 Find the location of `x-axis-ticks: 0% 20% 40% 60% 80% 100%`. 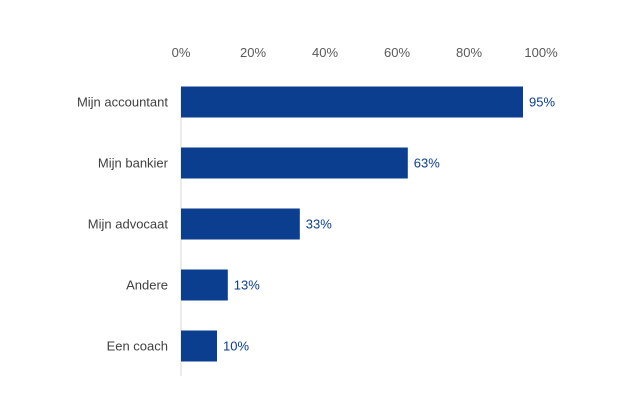

x-axis-ticks: 0% 20% 40% 60% 80% 100% is located at coordinates (365, 52).